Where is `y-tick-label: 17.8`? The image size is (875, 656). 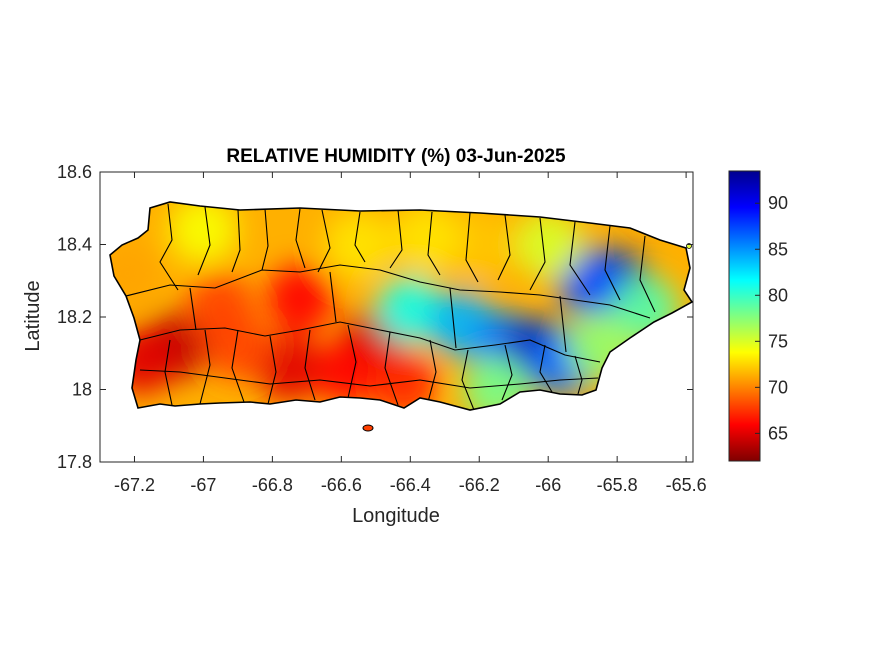 y-tick-label: 17.8 is located at coordinates (74, 462).